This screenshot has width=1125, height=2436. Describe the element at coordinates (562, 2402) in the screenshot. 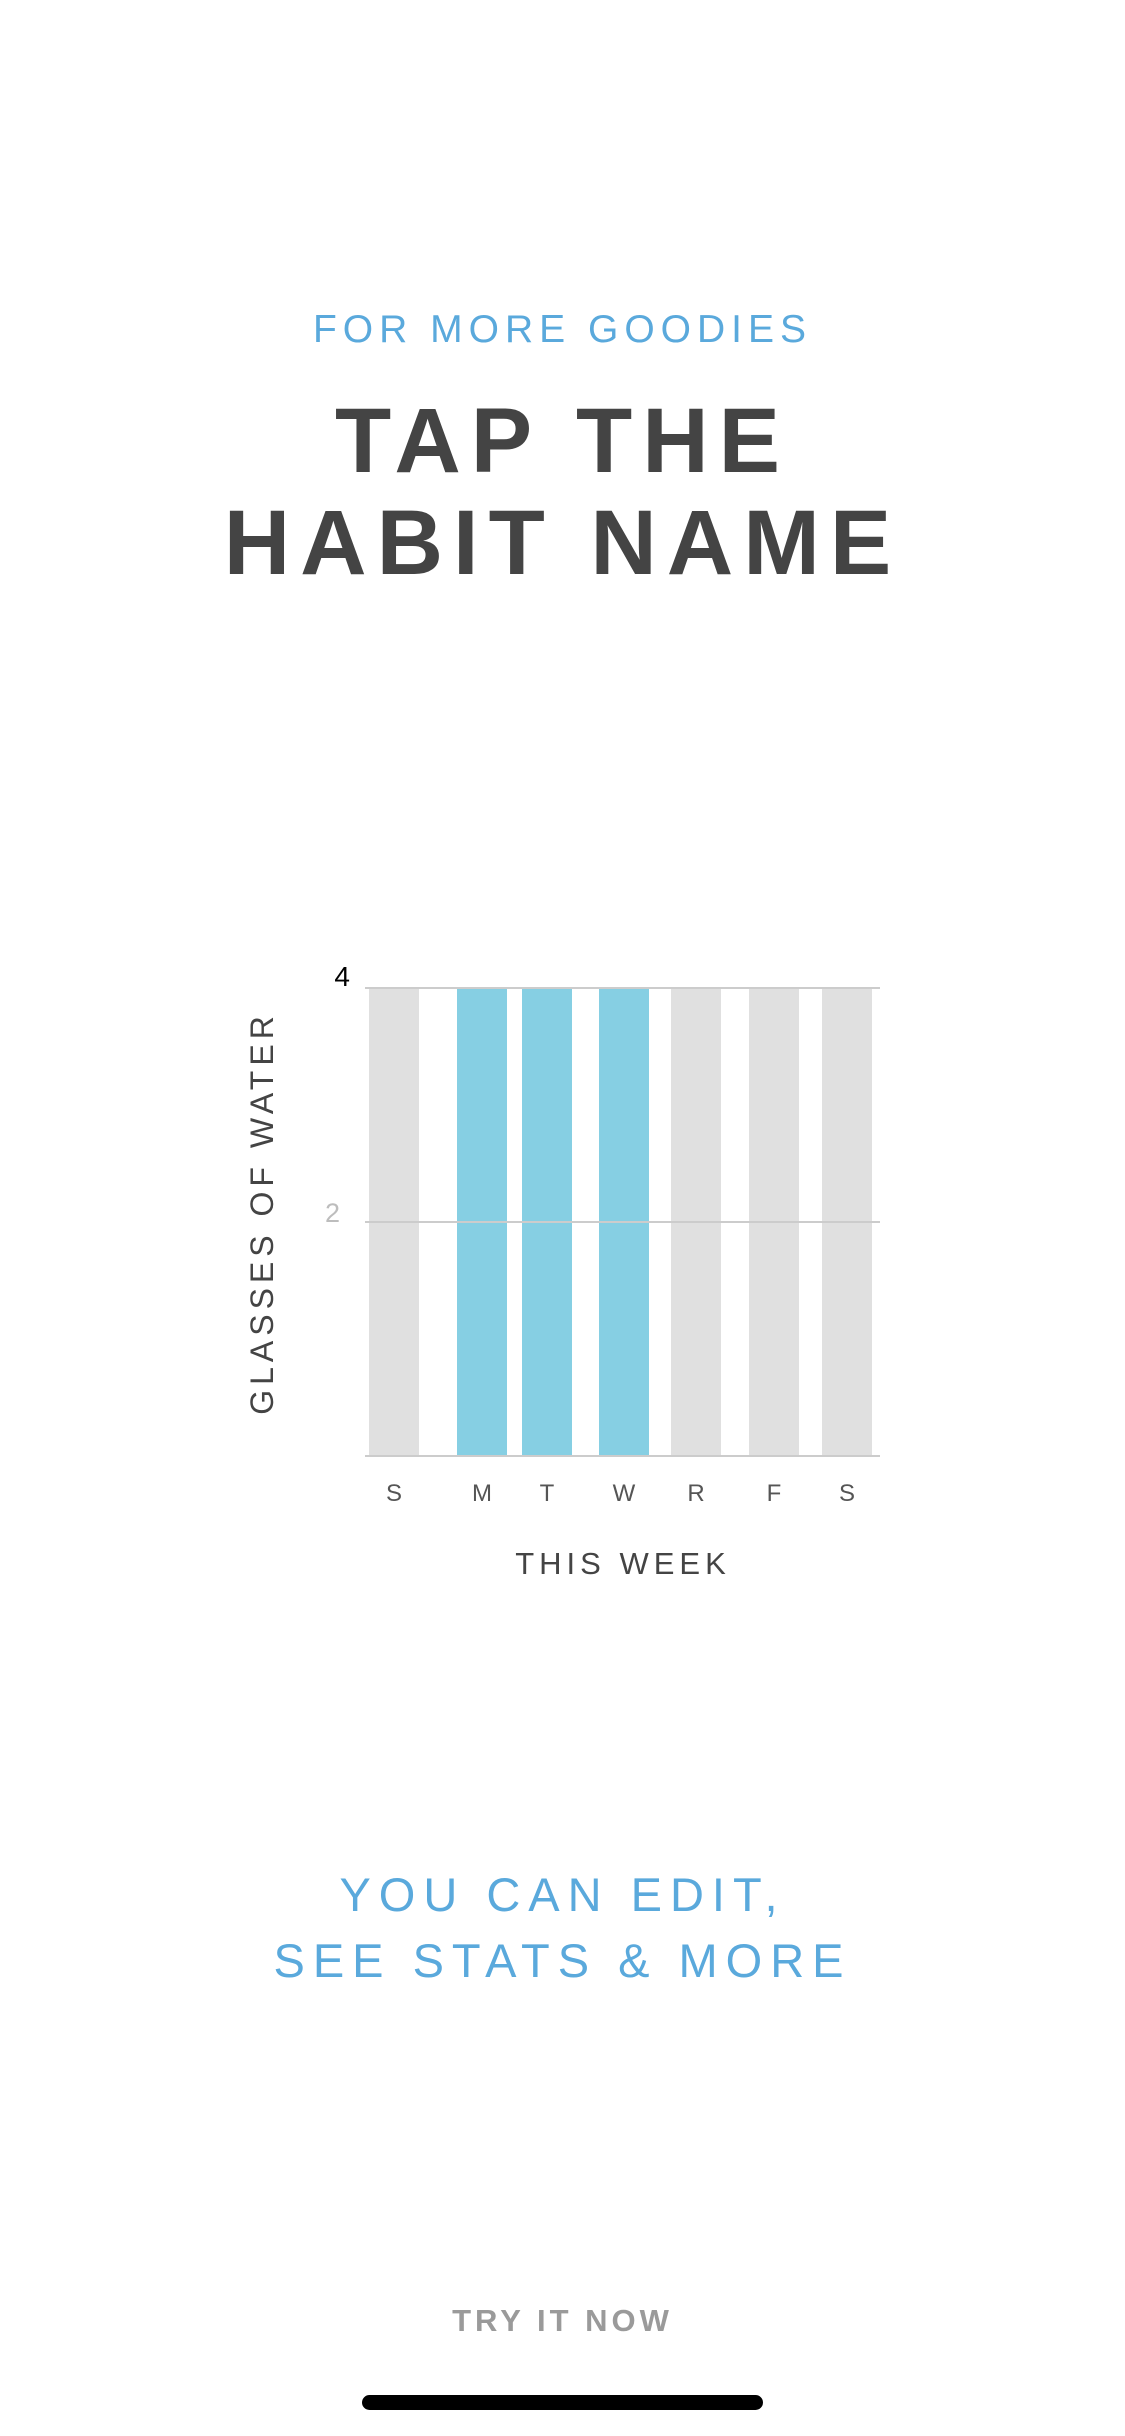

I see `home-indicator` at that location.